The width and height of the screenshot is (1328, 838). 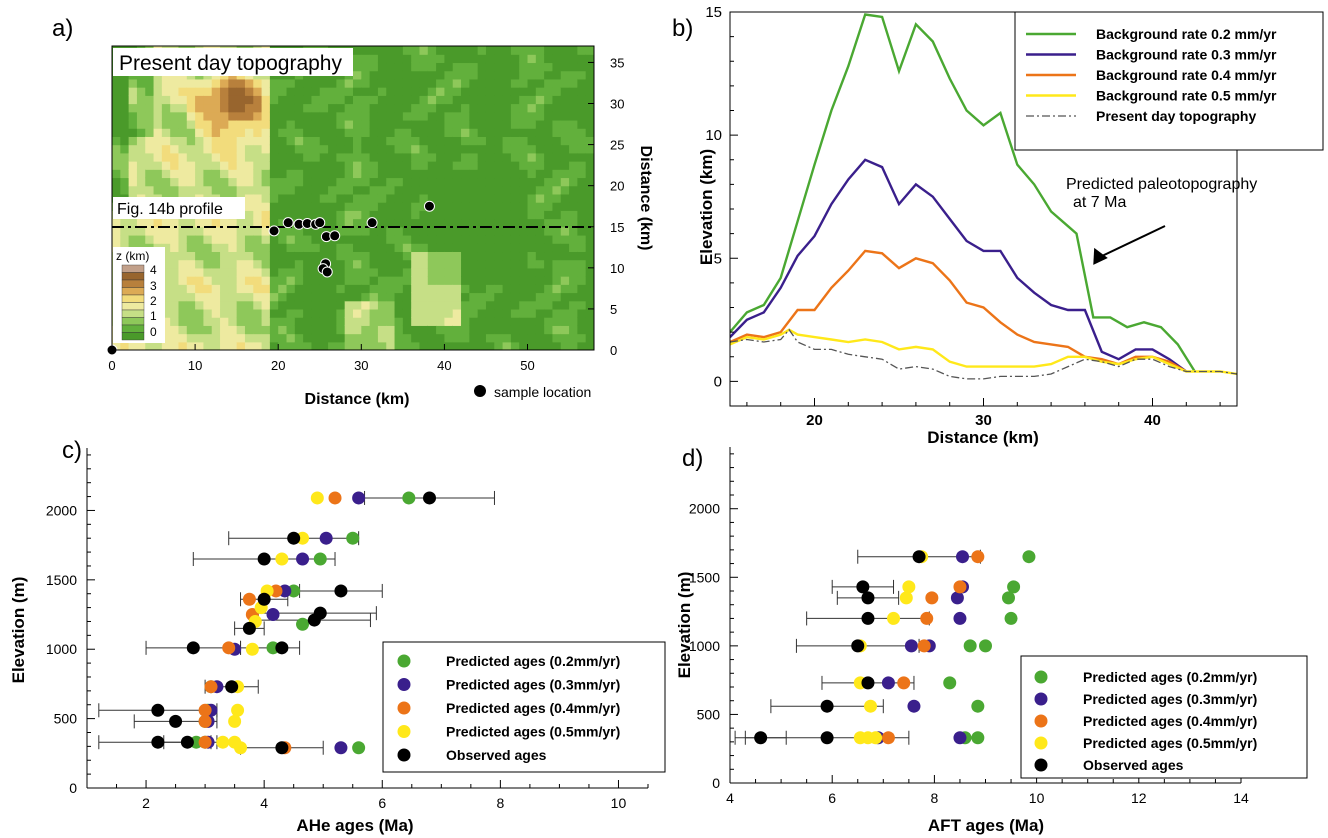 What do you see at coordinates (617, 186) in the screenshot?
I see `y-tick-label: 20` at bounding box center [617, 186].